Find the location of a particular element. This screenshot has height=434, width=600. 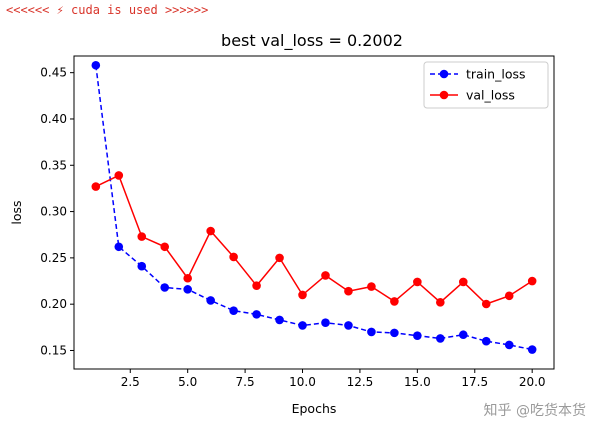

train_loss-legend-label: train_loss is located at coordinates (496, 74).